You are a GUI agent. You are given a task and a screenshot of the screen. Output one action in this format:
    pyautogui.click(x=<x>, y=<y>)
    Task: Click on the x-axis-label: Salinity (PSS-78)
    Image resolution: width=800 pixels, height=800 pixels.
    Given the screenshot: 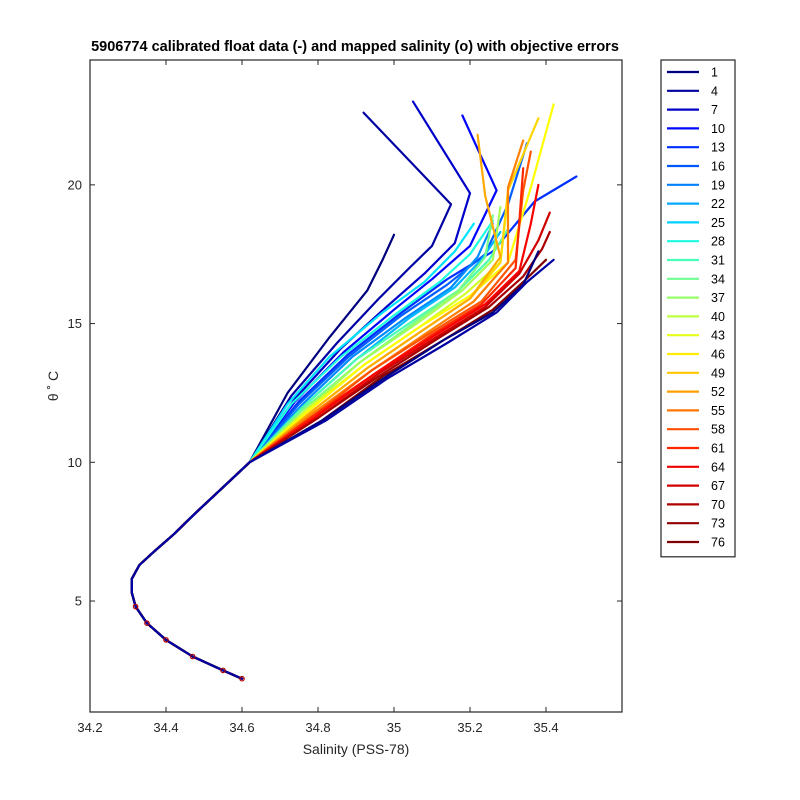 What is the action you would take?
    pyautogui.click(x=356, y=749)
    